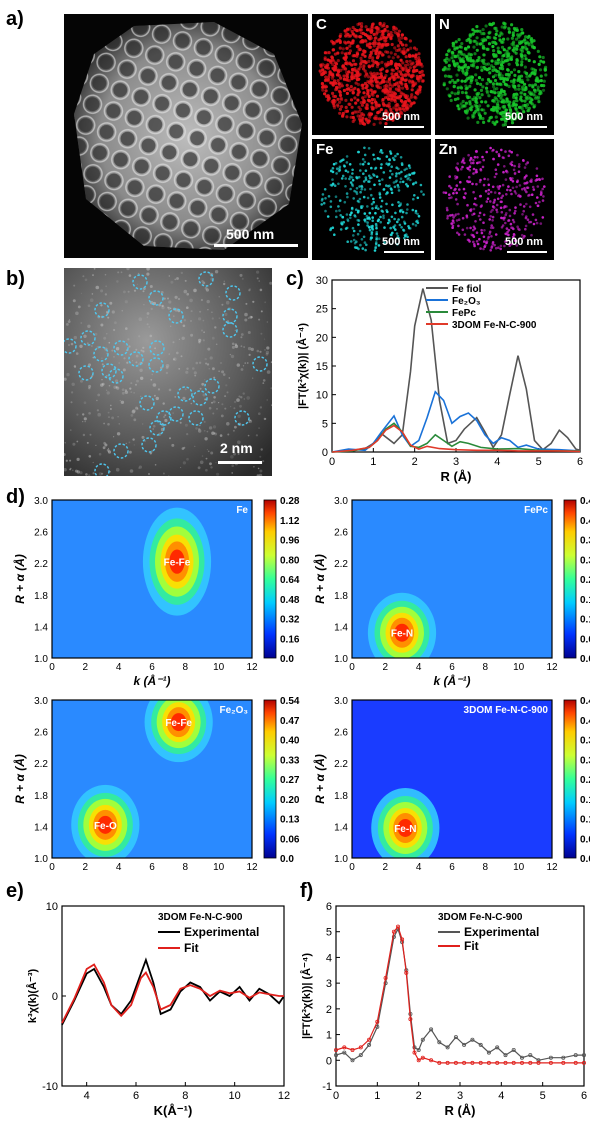 The width and height of the screenshot is (590, 1129). I want to click on colorbar-label: 0.18, so click(585, 800).